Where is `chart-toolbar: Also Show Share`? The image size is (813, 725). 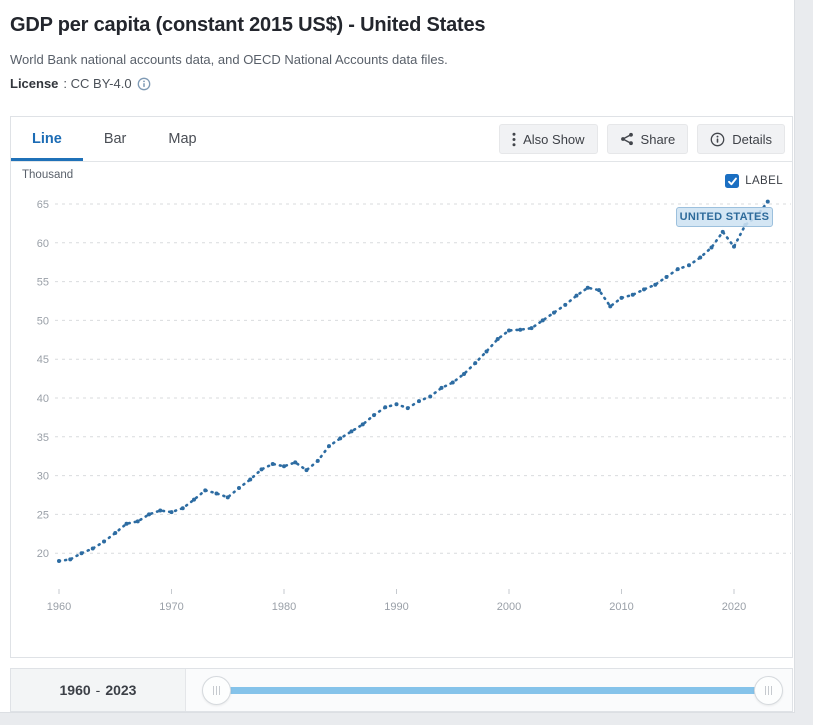 chart-toolbar: Also Show Share is located at coordinates (645, 139).